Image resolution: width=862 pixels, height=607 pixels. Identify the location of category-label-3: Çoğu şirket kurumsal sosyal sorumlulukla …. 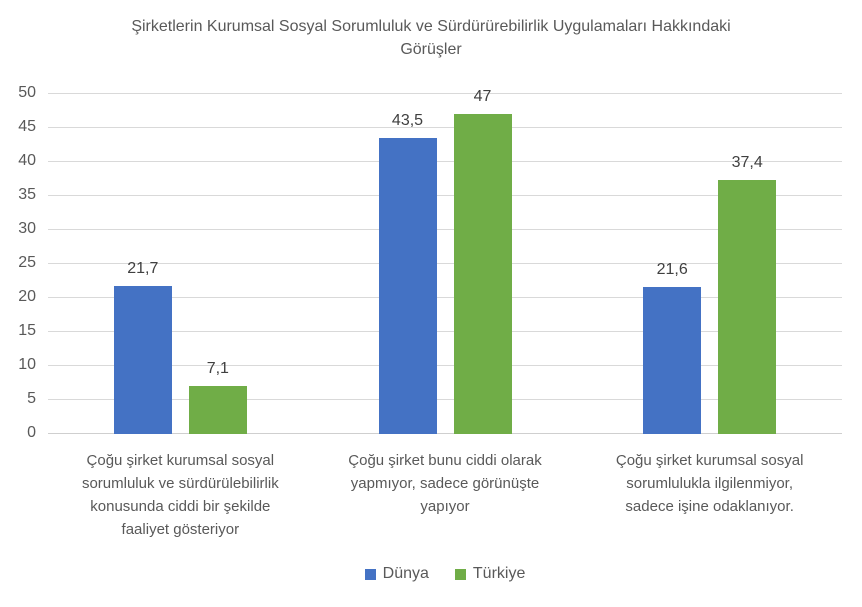
(710, 483).